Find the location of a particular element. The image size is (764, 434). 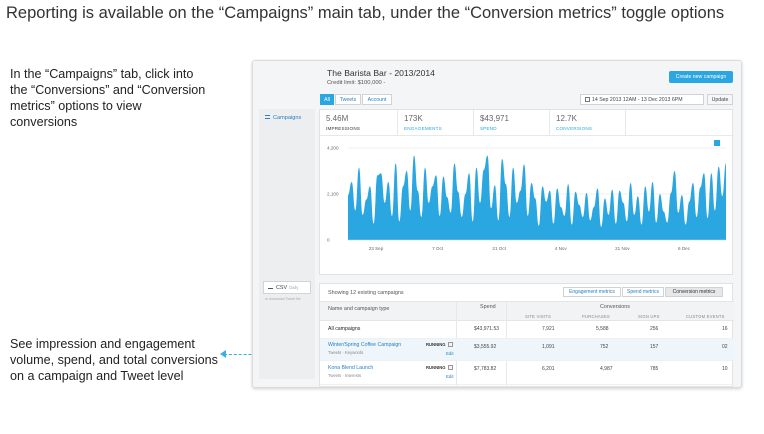

stat-impressions: 5.46M IMPRESSIONS is located at coordinates (359, 123).